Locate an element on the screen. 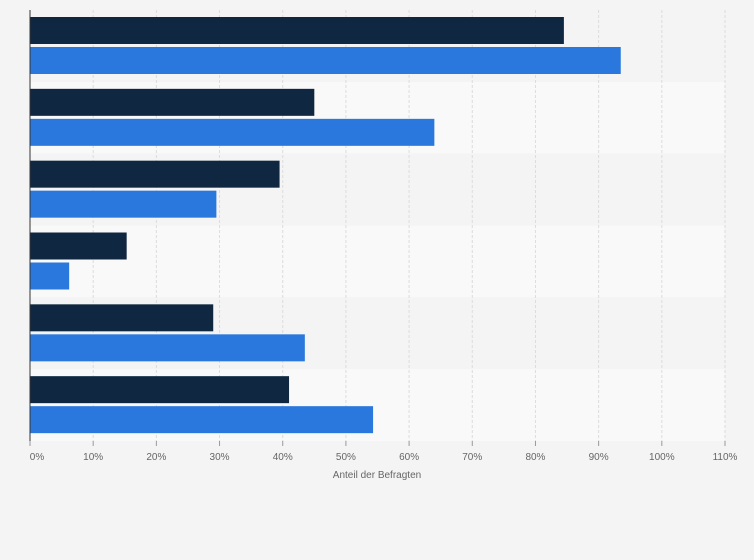 This screenshot has width=754, height=560. x-tick-label: 40% is located at coordinates (283, 457).